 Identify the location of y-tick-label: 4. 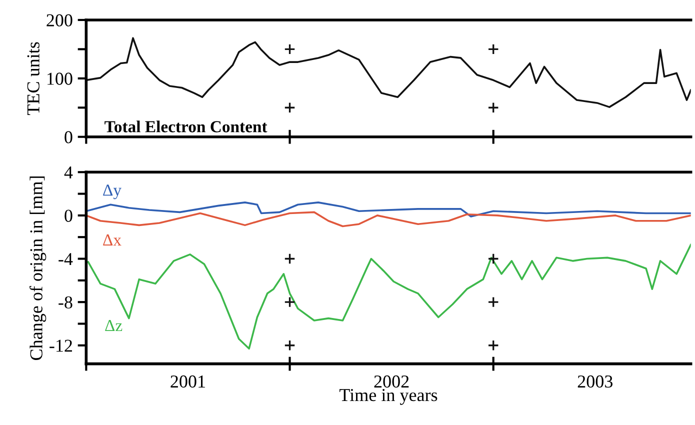
(68, 172).